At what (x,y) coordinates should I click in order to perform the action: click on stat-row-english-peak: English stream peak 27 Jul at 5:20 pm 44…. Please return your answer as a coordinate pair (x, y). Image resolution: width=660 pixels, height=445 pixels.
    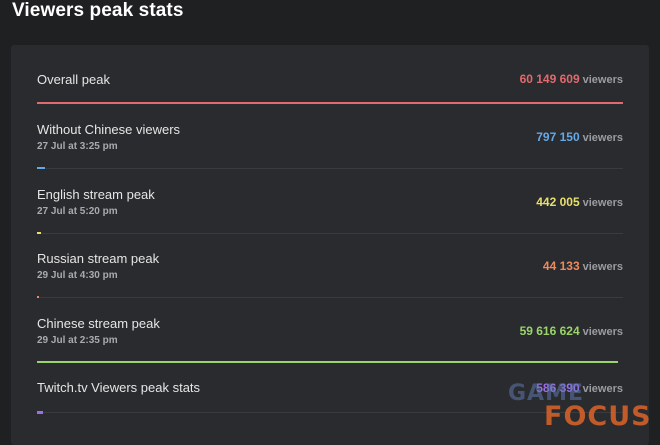
    Looking at the image, I should click on (330, 217).